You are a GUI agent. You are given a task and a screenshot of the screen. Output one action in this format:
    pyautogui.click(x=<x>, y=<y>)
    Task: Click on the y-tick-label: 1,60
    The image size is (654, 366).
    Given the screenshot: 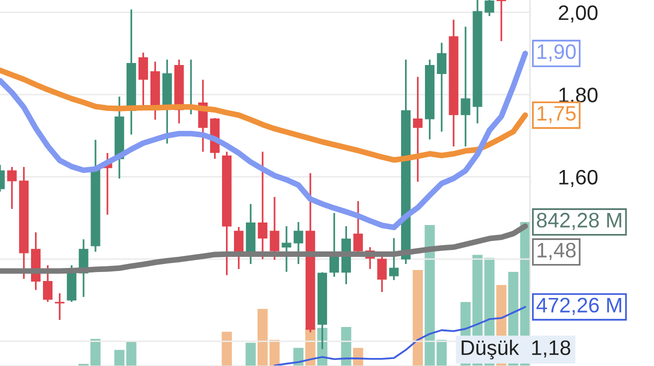 What is the action you would take?
    pyautogui.click(x=578, y=179)
    